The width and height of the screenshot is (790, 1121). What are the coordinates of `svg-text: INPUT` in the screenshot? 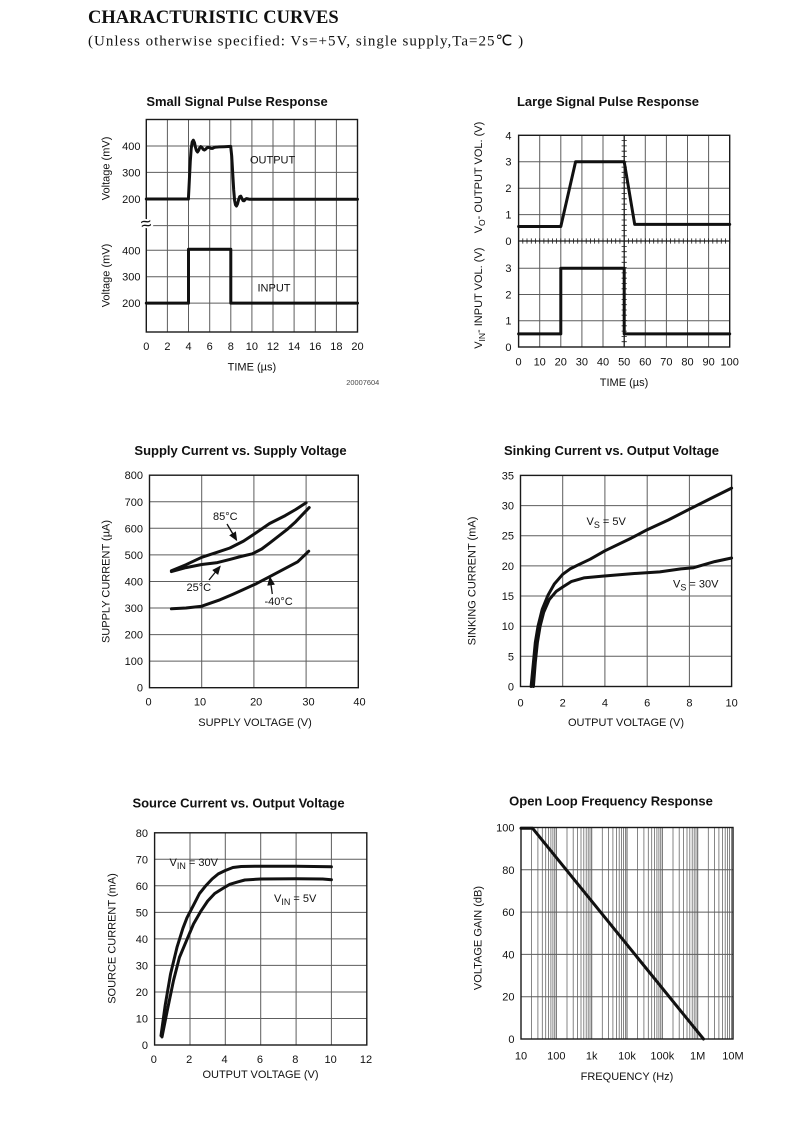 It's located at (274, 289).